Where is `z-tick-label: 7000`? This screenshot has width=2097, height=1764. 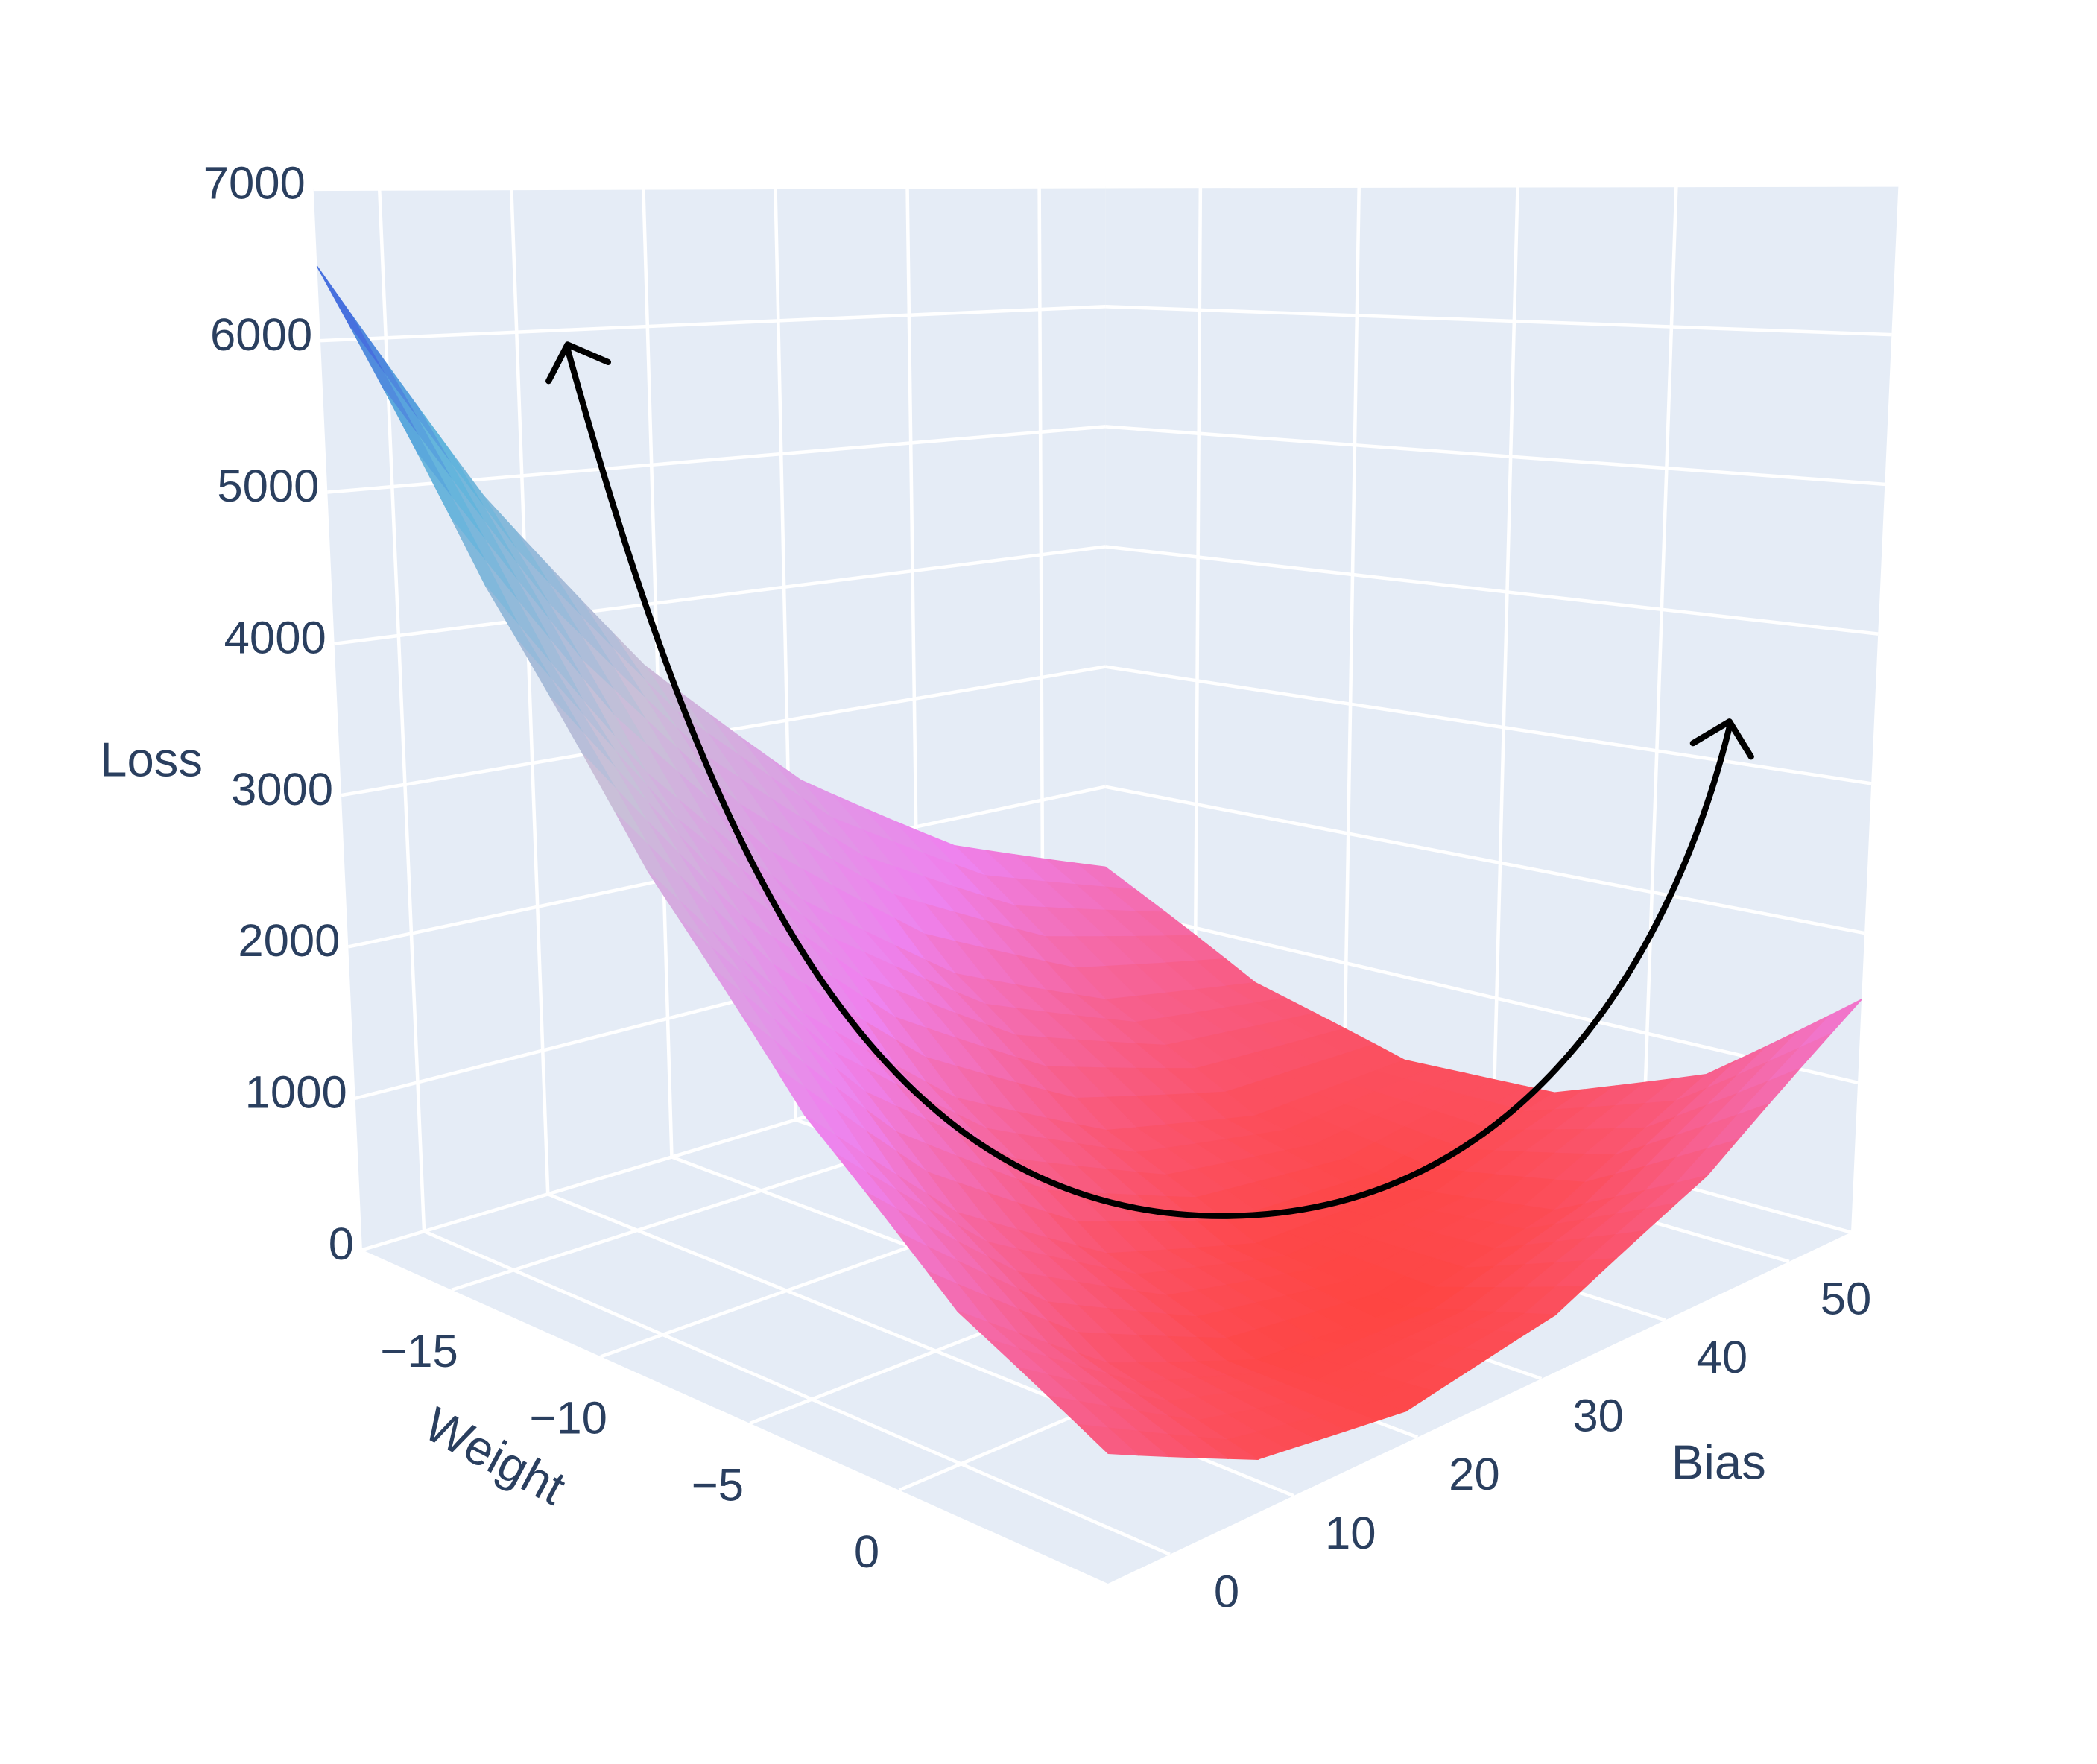
z-tick-label: 7000 is located at coordinates (254, 183).